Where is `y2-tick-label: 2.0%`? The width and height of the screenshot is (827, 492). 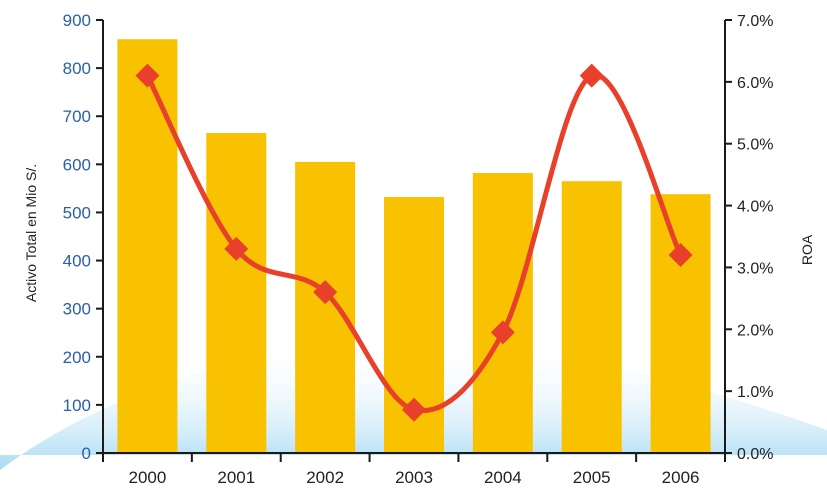 y2-tick-label: 2.0% is located at coordinates (755, 330).